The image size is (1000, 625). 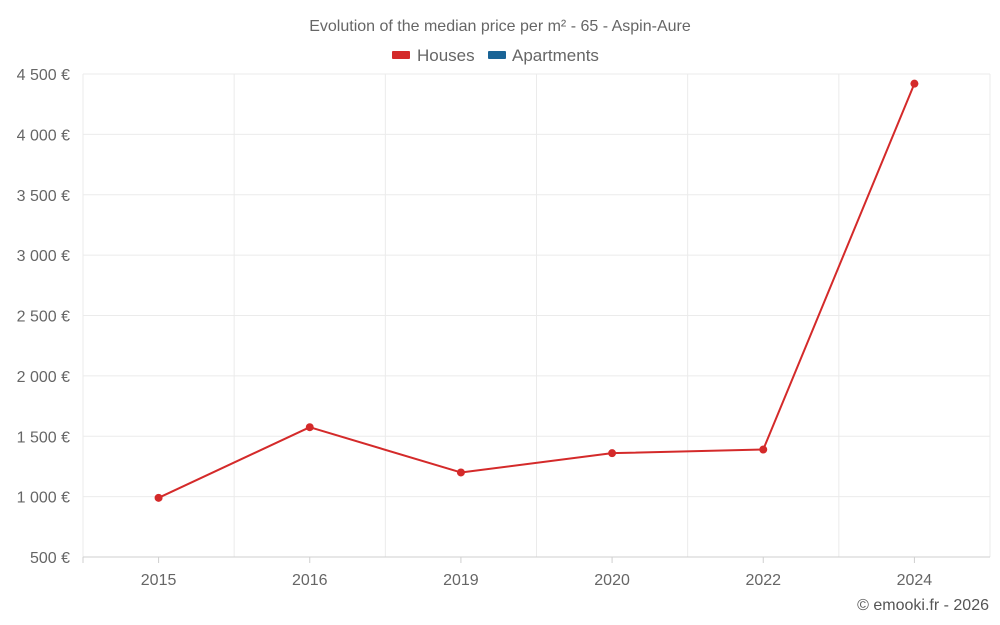 What do you see at coordinates (43, 498) in the screenshot?
I see `y-tick-label: 1 000 €` at bounding box center [43, 498].